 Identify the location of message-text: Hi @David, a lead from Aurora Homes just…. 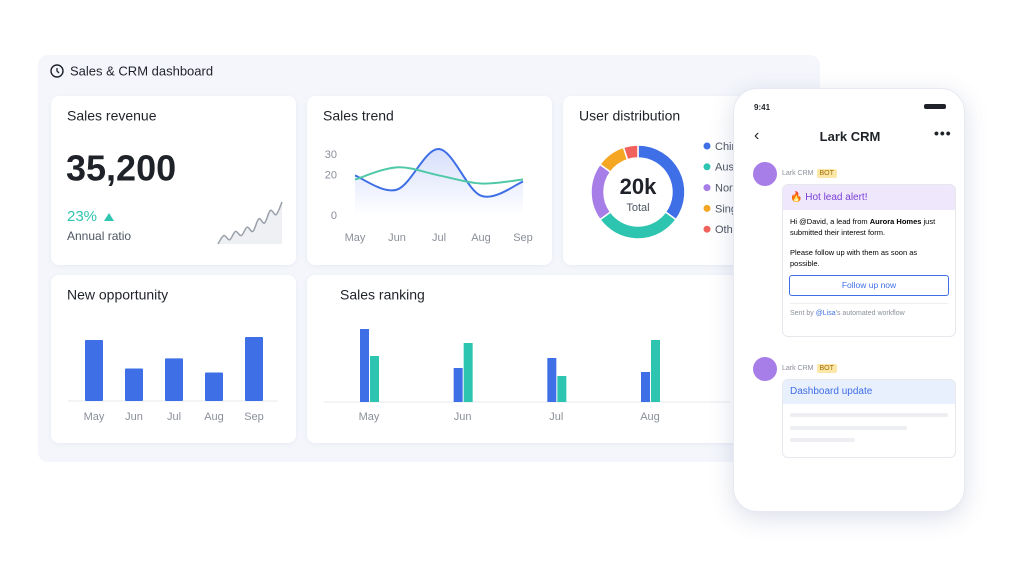
(869, 224).